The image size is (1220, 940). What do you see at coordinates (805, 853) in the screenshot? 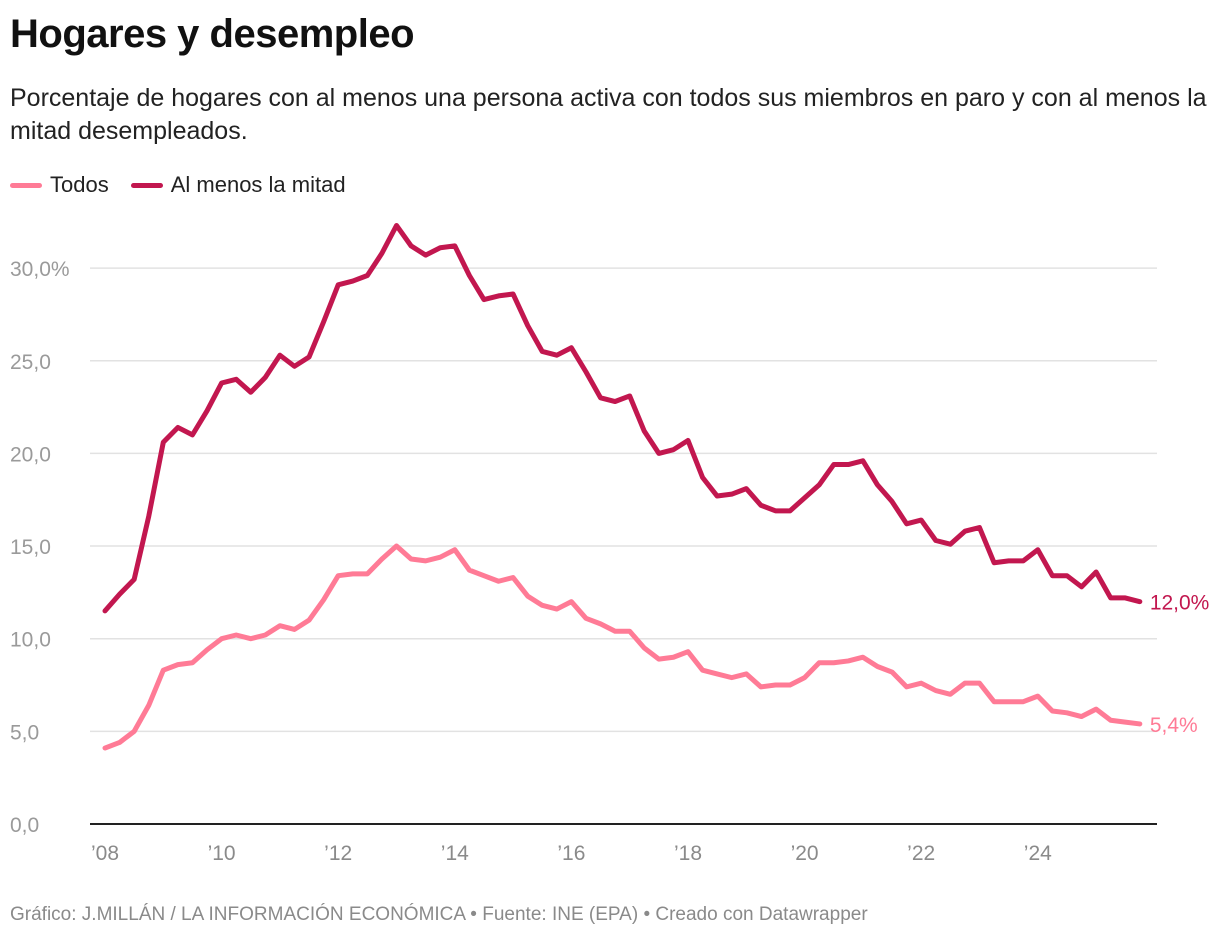
I see `x-tick-label: ’20` at bounding box center [805, 853].